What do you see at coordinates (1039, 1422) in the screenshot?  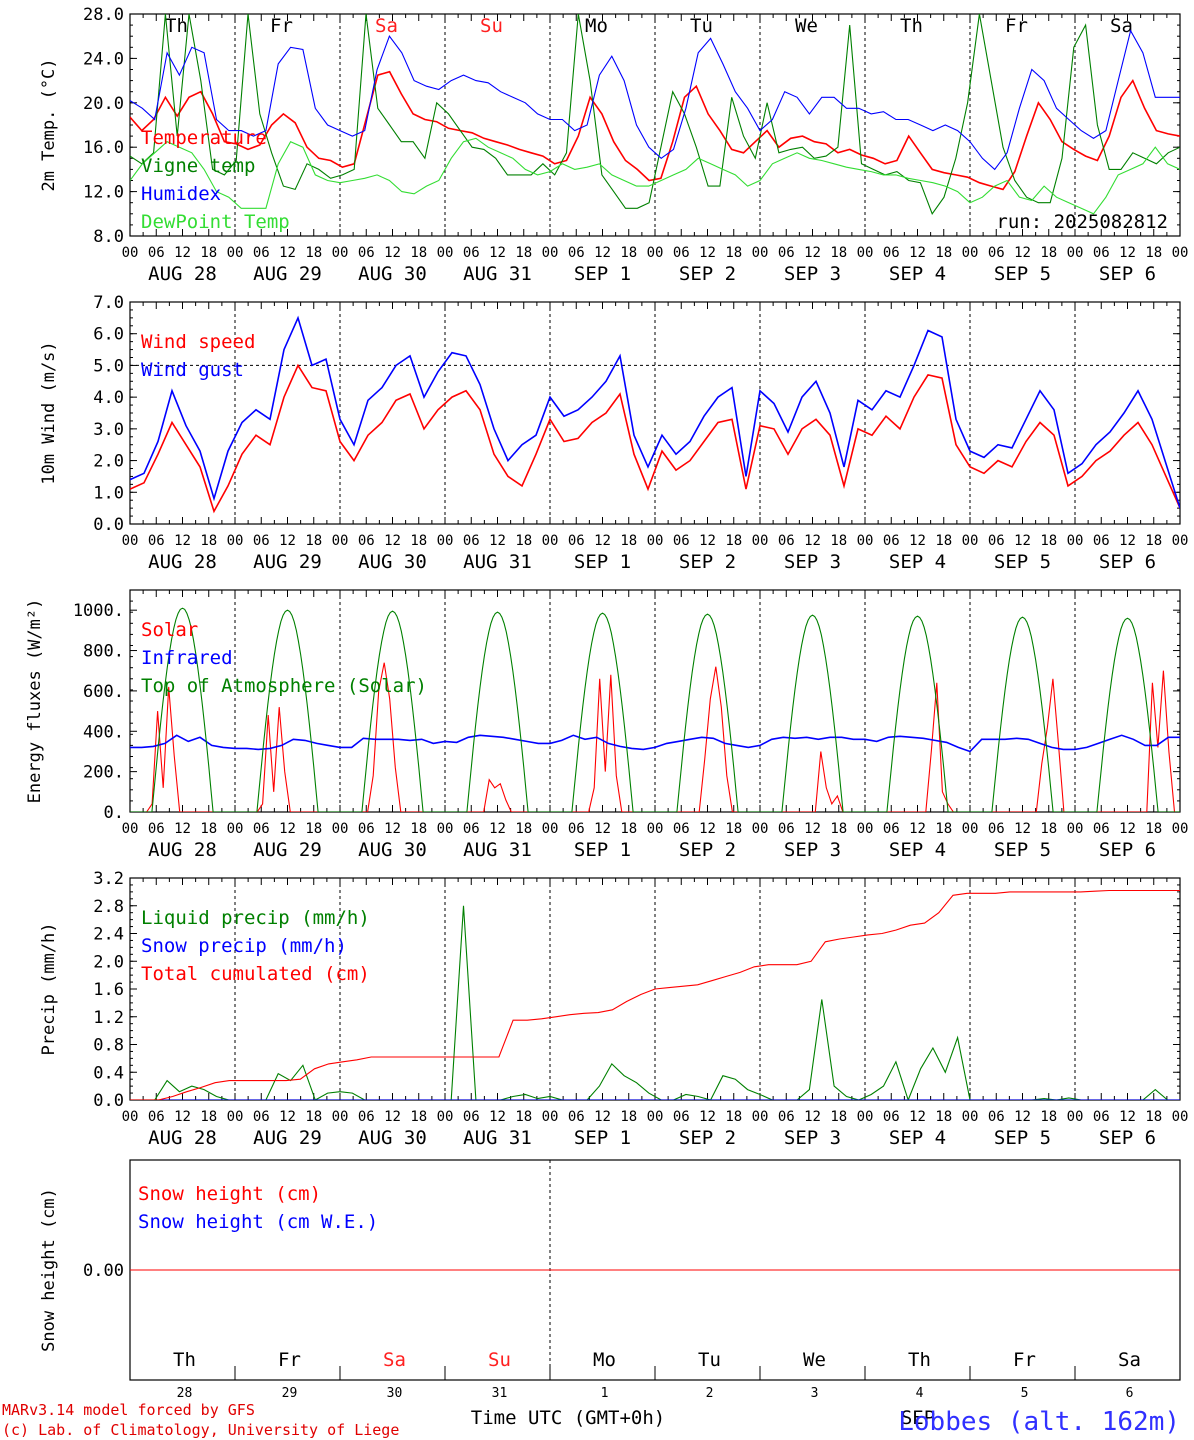 I see `station-label: Lobbes (alt. 162m)` at bounding box center [1039, 1422].